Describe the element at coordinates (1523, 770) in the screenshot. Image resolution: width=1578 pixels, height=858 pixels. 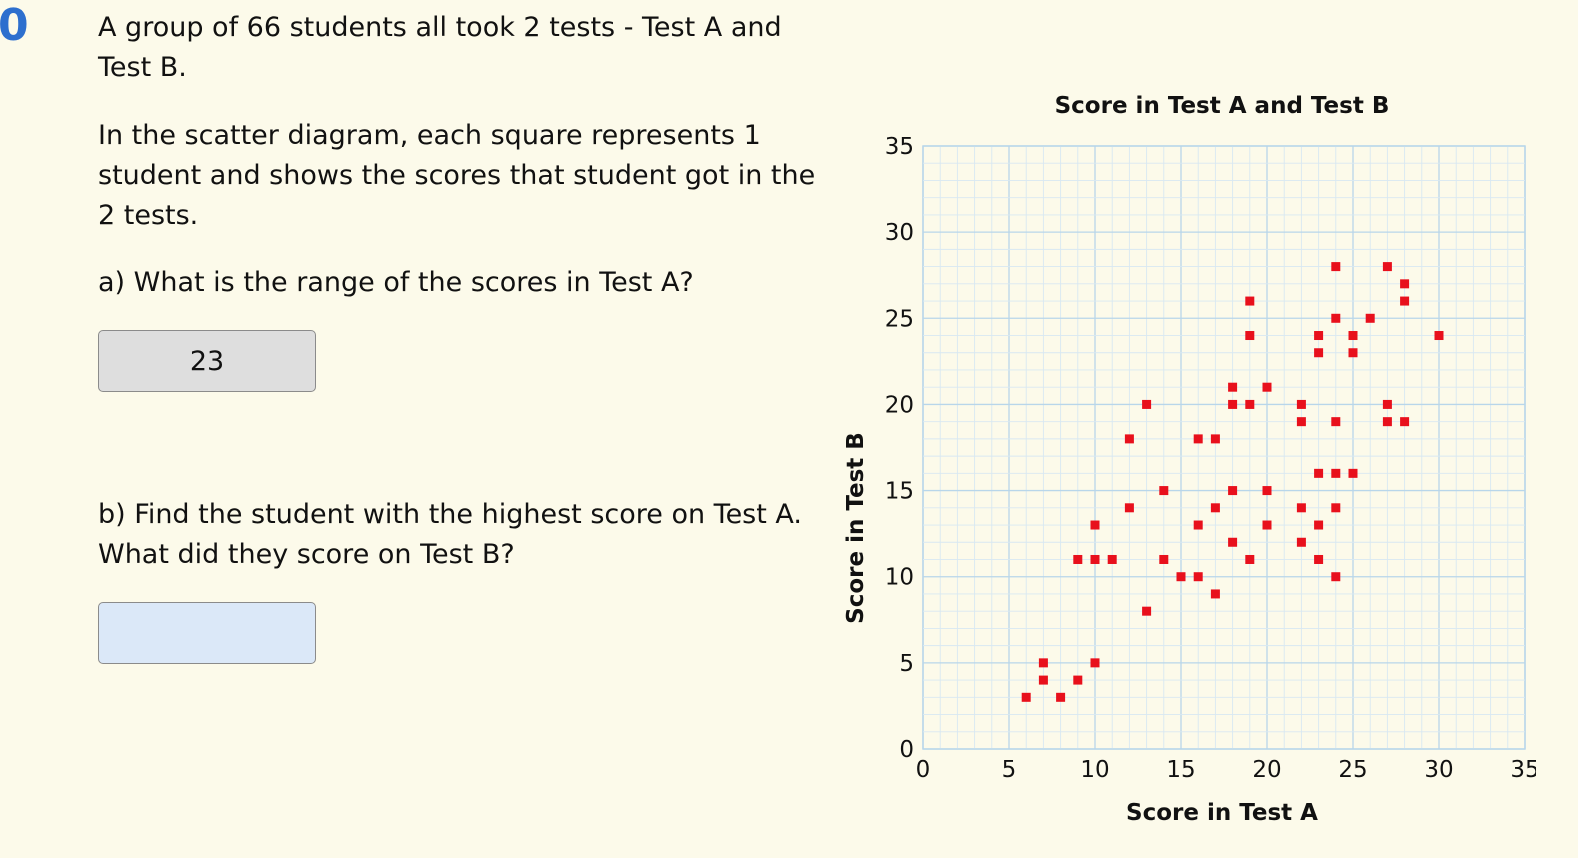
I see `x-tick-label: 35` at that location.